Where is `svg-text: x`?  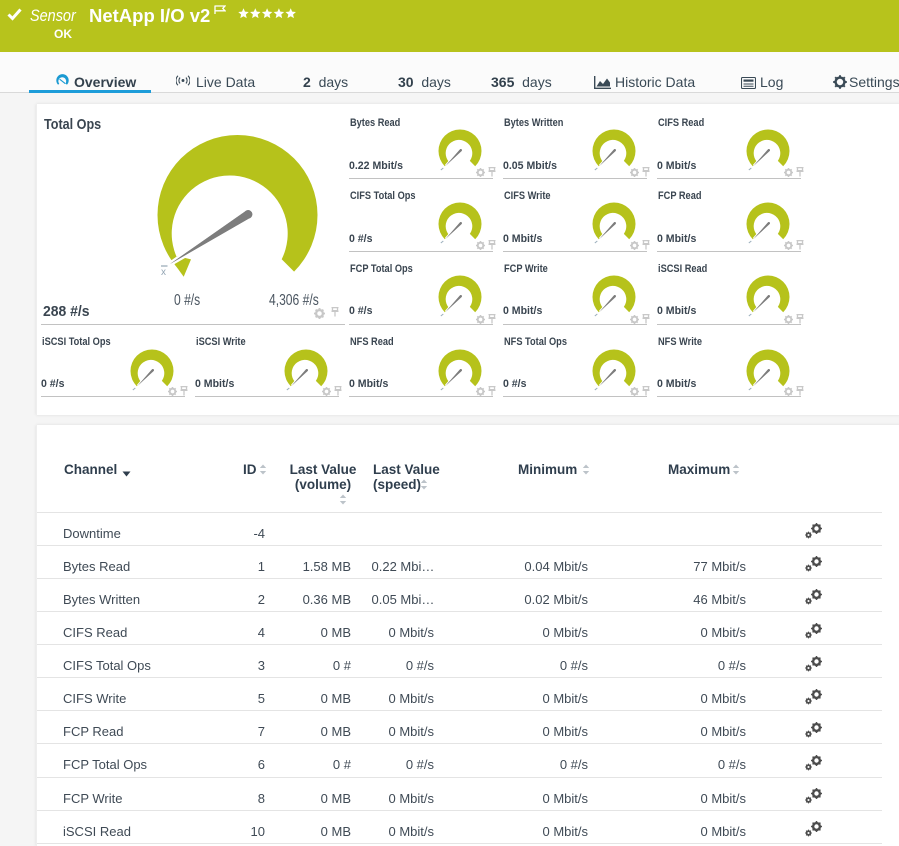 svg-text: x is located at coordinates (163, 272).